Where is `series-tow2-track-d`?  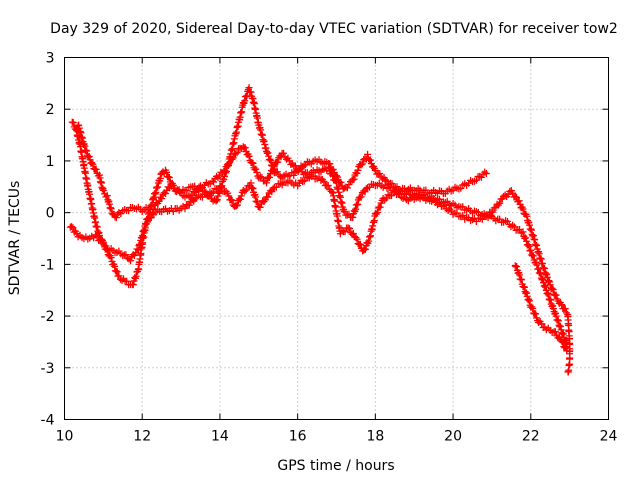 series-tow2-track-d is located at coordinates (541, 308).